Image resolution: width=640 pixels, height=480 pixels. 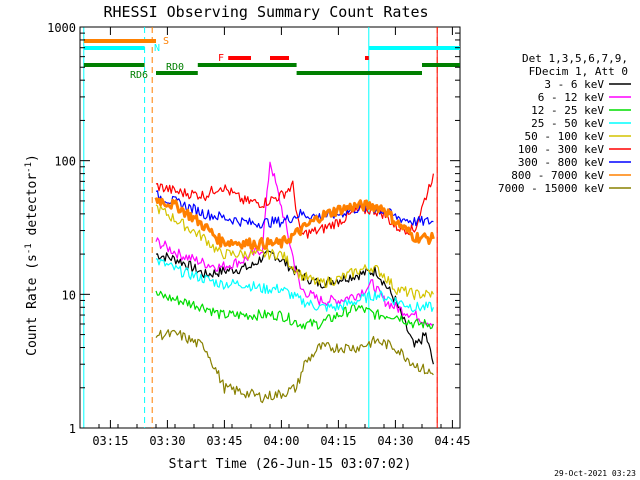 What do you see at coordinates (294, 366) in the screenshot?
I see `series-line-7000-15000-kev` at bounding box center [294, 366].